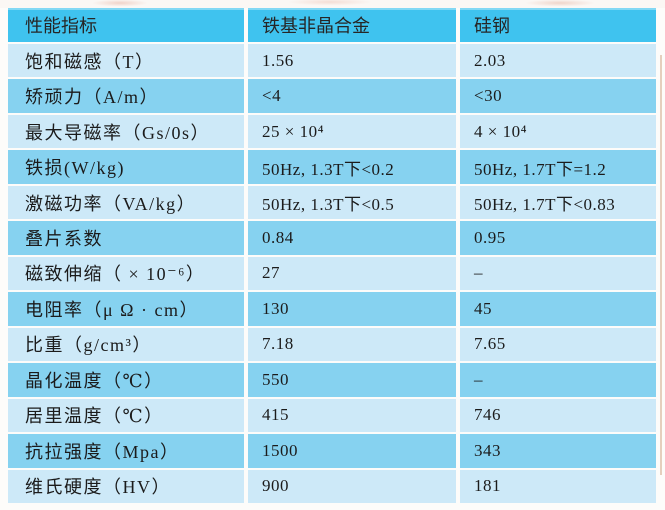  I want to click on silicon-steel-value: 4 × 10⁴, so click(558, 131).